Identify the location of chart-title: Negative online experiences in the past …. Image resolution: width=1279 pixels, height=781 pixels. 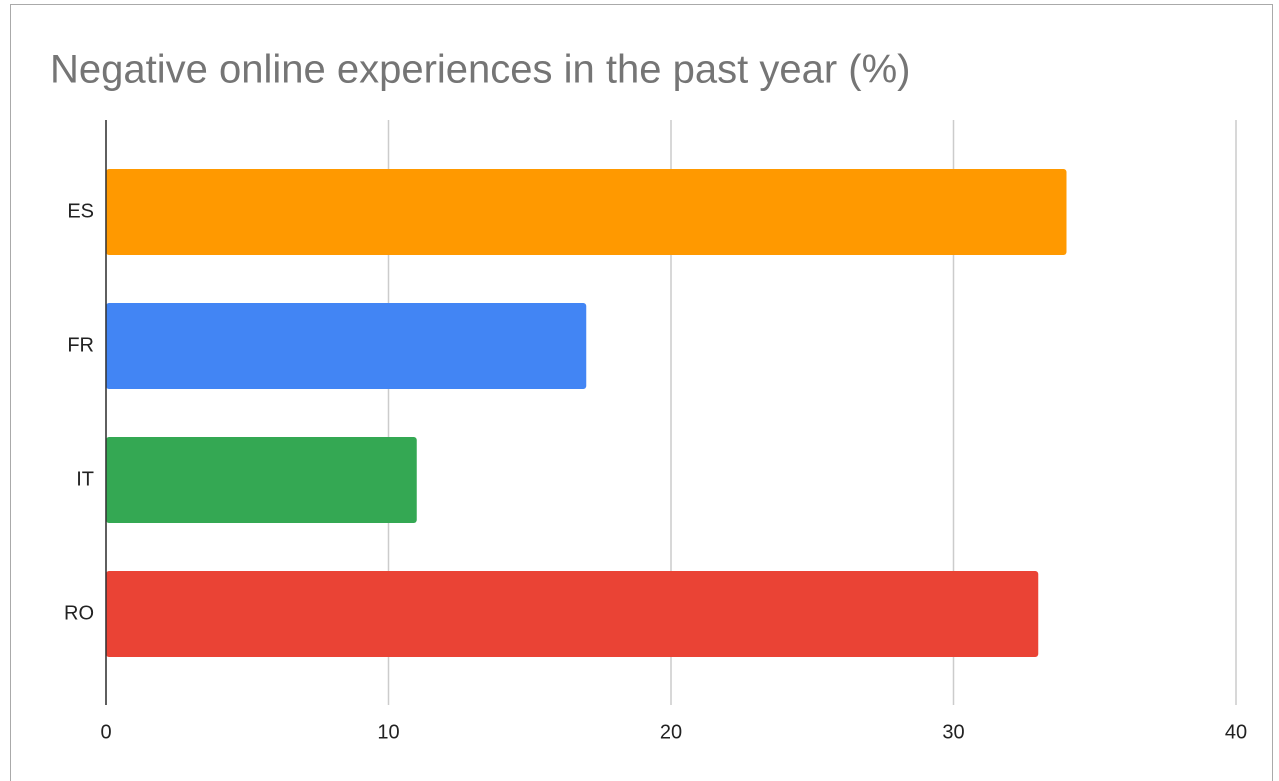
(480, 70).